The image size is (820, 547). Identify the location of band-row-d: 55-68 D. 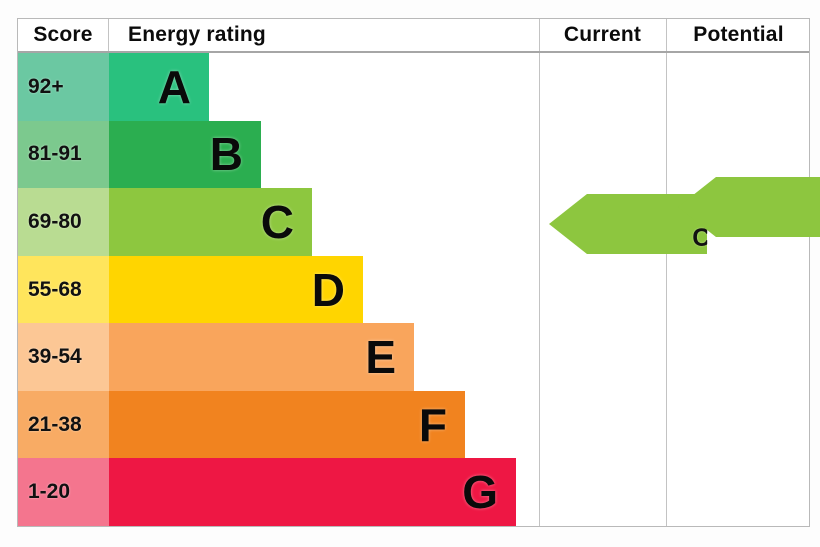
(413, 289).